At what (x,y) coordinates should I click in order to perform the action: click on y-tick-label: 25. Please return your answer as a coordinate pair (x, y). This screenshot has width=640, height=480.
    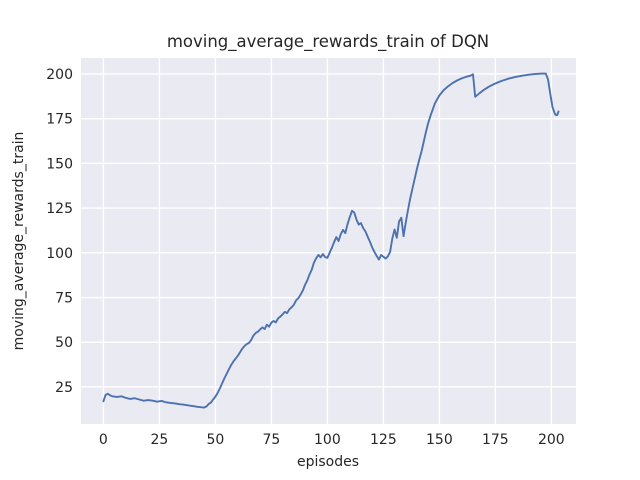
    Looking at the image, I should click on (64, 388).